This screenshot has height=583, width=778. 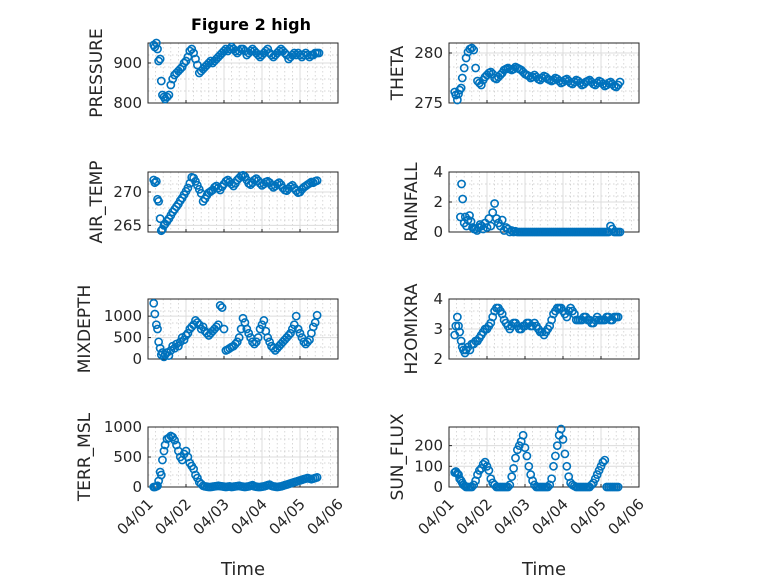 What do you see at coordinates (127, 103) in the screenshot?
I see `y-tick-label: 800` at bounding box center [127, 103].